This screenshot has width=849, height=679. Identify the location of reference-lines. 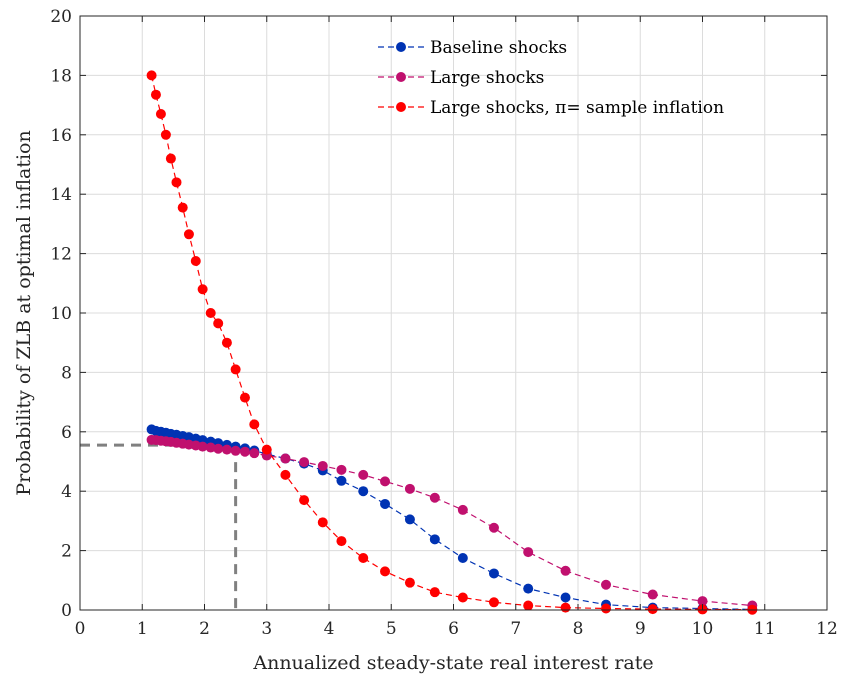
(159, 526).